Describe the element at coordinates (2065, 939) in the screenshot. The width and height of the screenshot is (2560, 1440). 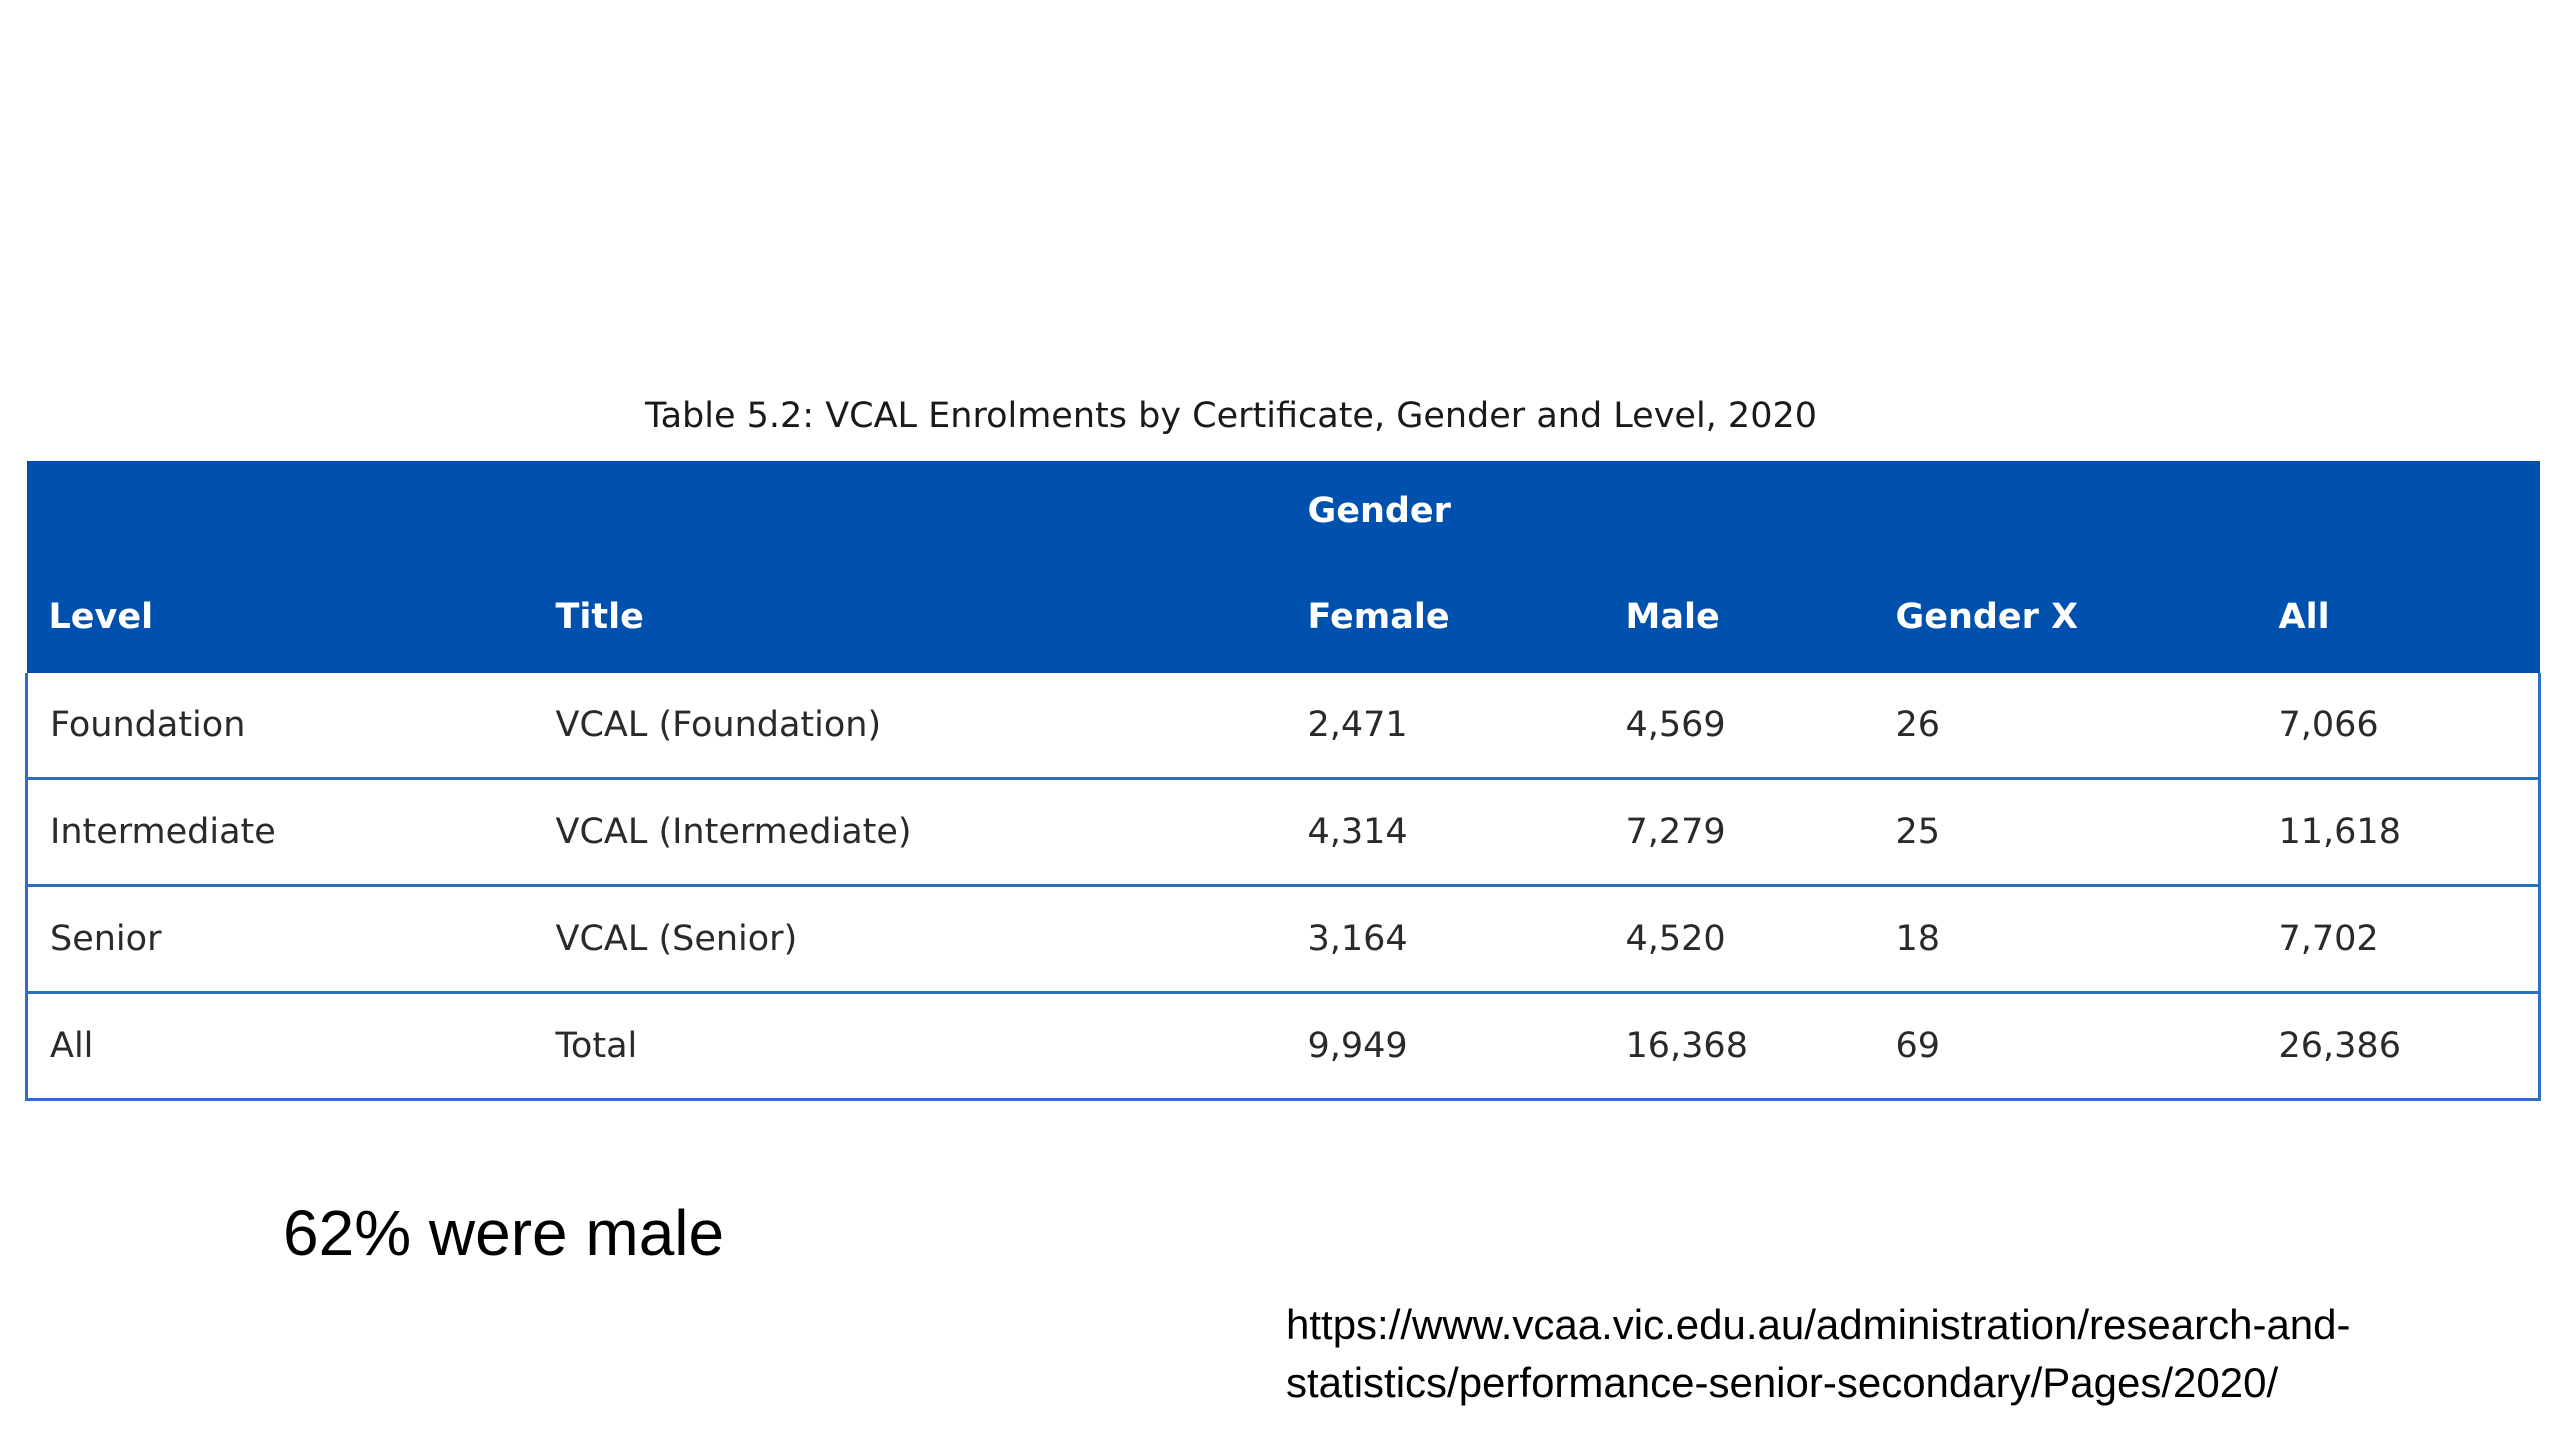
I see `cell-gender-x: 18` at that location.